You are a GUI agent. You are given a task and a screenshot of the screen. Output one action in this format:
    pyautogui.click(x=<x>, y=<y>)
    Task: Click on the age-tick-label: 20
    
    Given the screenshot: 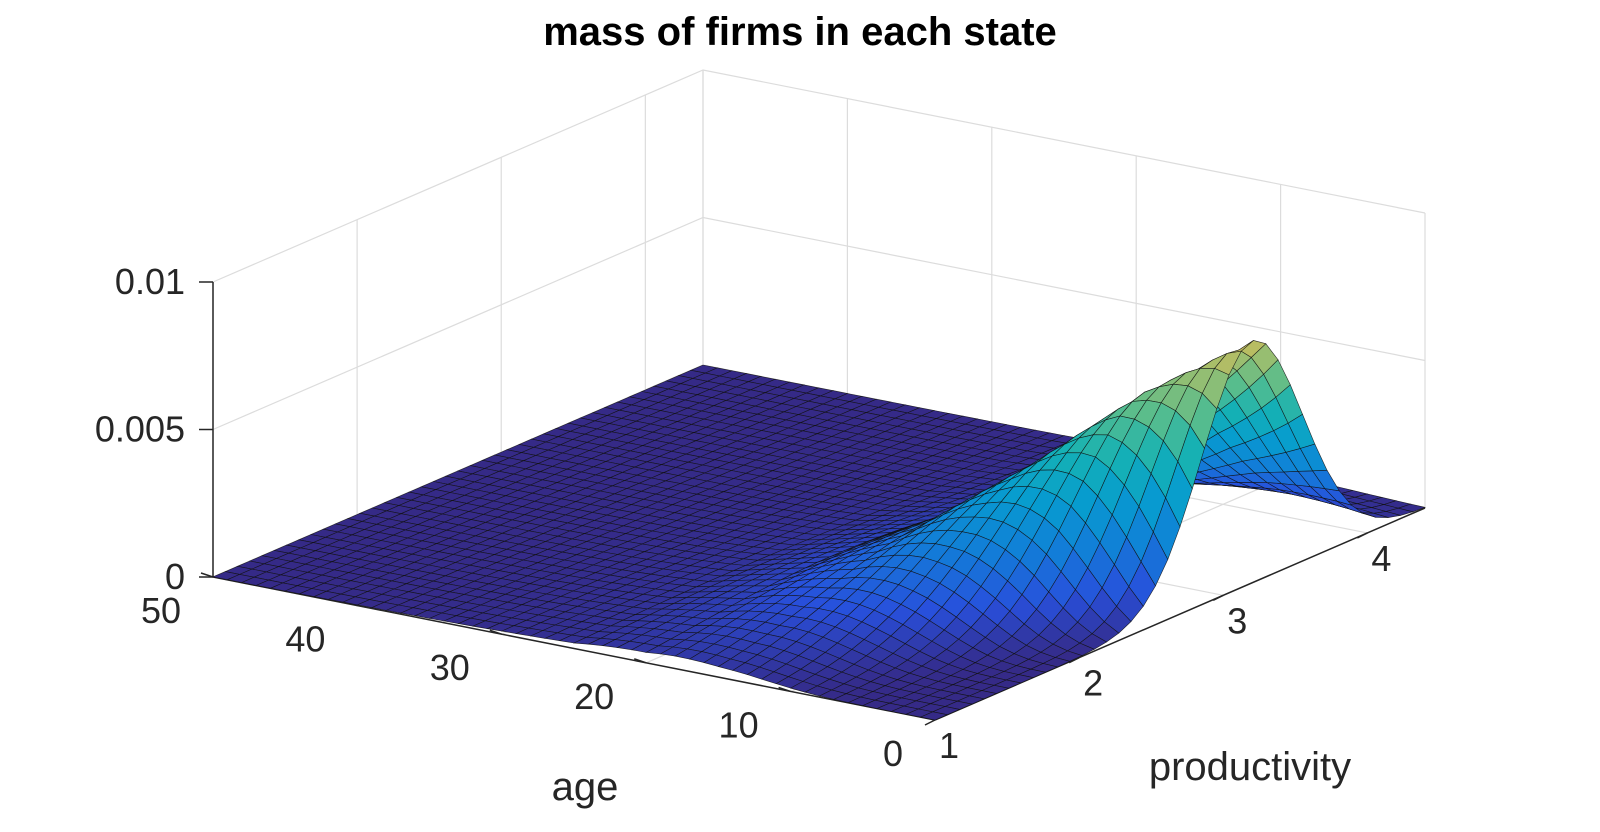 What is the action you would take?
    pyautogui.click(x=594, y=696)
    